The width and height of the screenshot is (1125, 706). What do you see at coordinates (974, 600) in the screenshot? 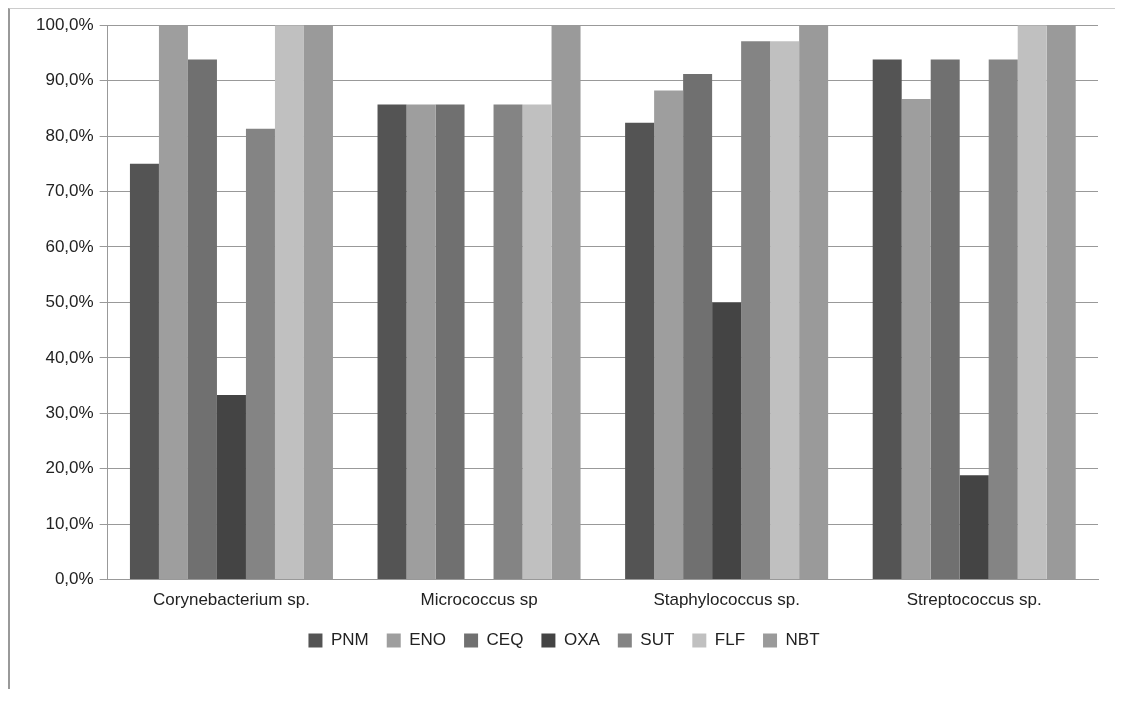
I see `x-tick-label: Streptococcus sp.` at bounding box center [974, 600].